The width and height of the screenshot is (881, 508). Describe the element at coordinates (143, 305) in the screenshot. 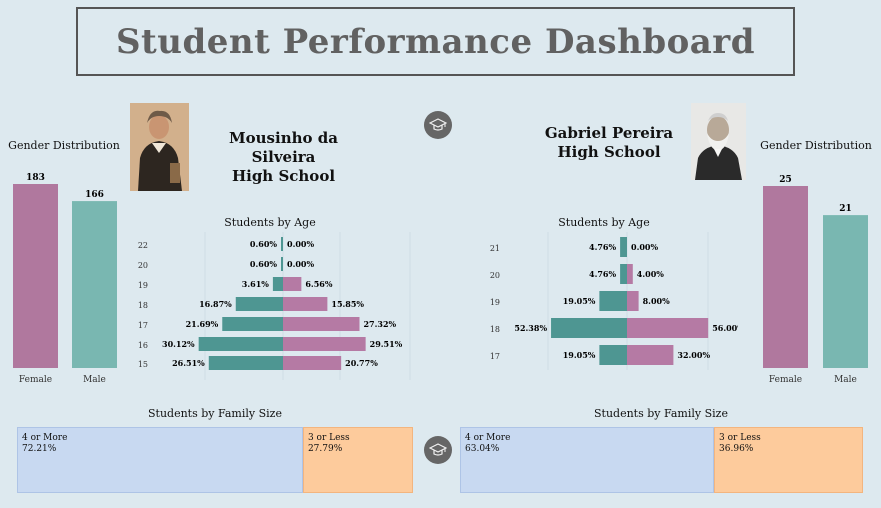

I see `age-left-age-label: 18` at that location.